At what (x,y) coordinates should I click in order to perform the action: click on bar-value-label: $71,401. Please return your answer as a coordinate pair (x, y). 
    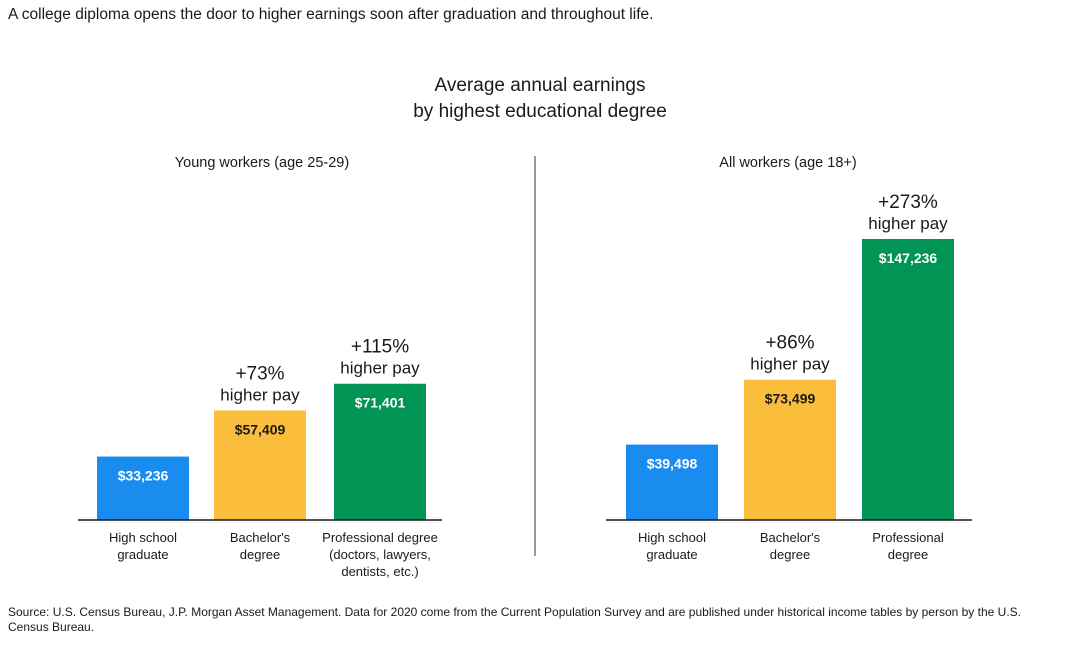
    Looking at the image, I should click on (380, 403).